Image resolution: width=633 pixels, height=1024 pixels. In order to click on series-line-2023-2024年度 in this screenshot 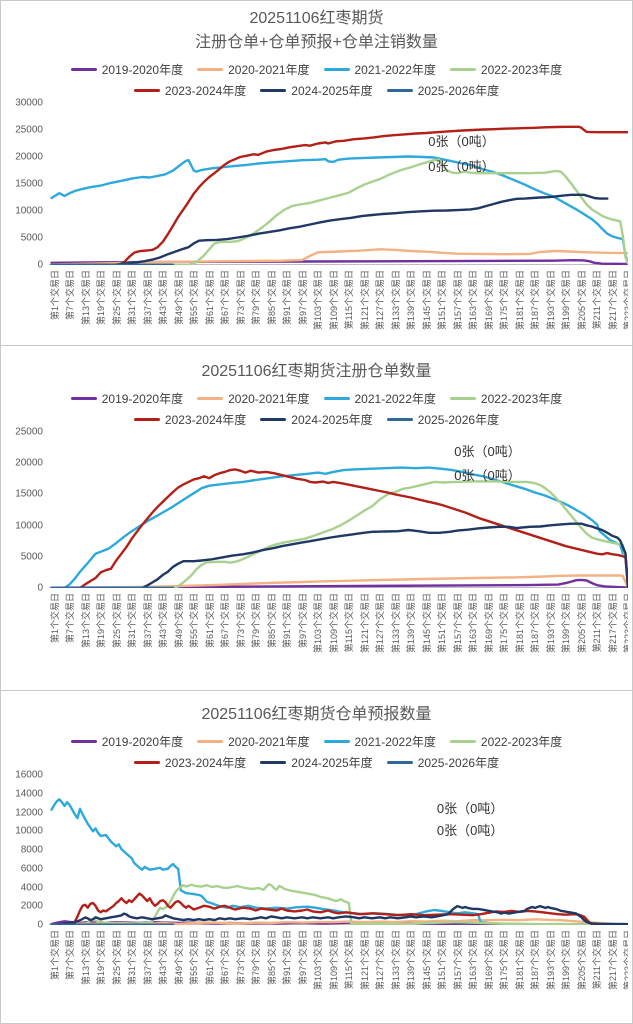, I will do `click(340, 196)`.